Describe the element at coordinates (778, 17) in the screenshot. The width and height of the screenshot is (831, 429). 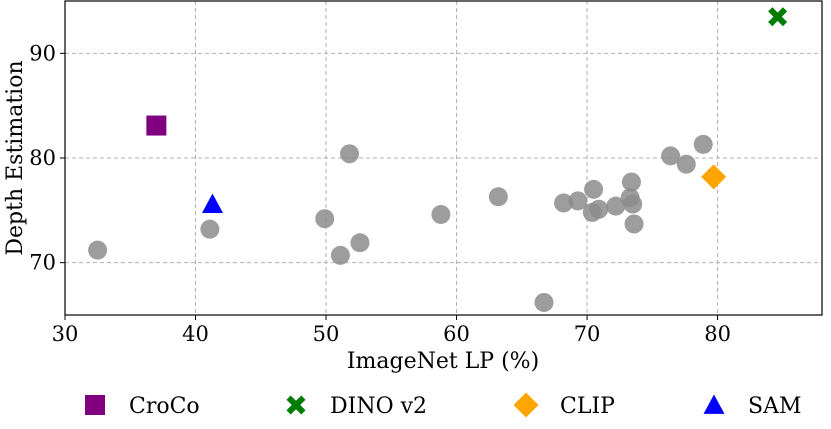
I see `dino-v2-point` at that location.